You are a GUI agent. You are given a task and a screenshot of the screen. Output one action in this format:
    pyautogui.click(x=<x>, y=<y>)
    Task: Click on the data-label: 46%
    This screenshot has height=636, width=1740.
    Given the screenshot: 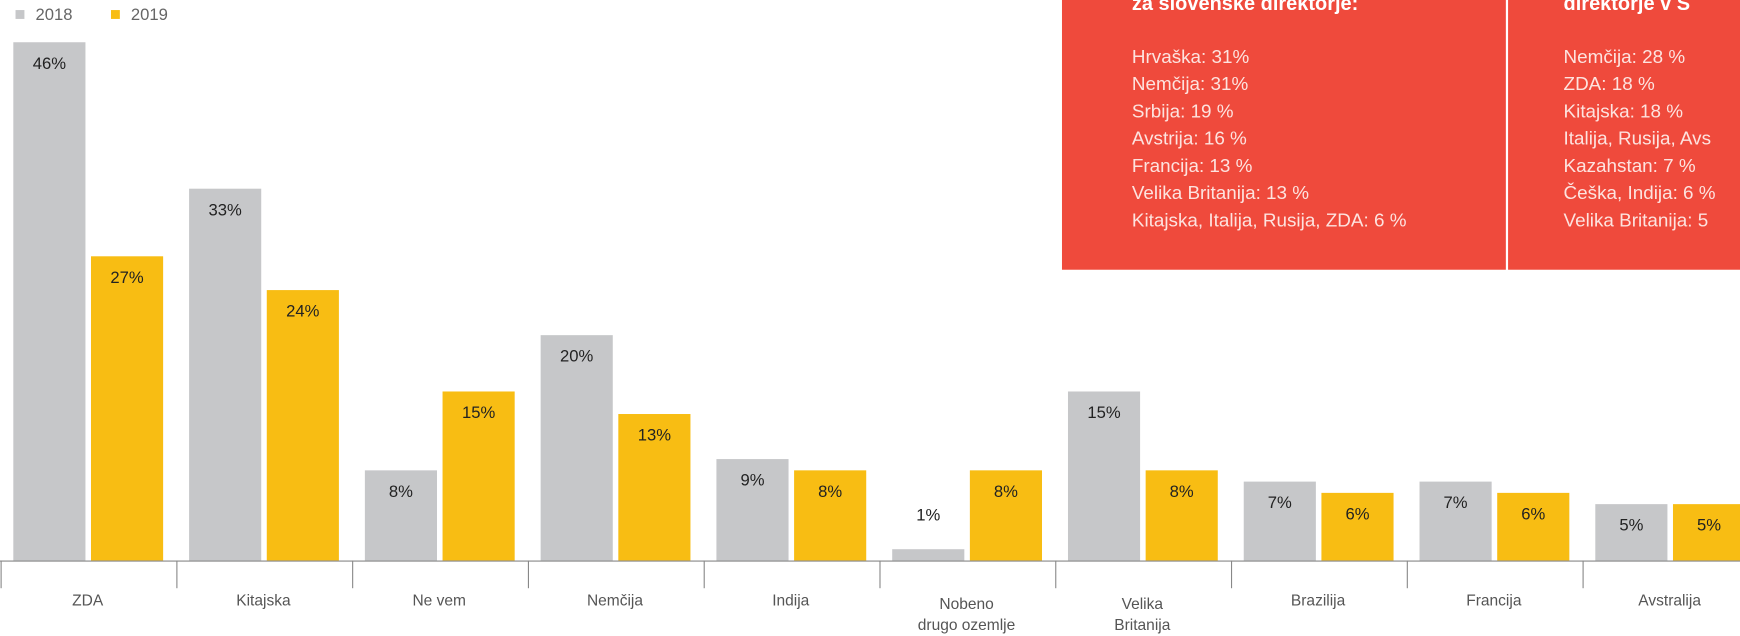 What is the action you would take?
    pyautogui.click(x=49, y=63)
    